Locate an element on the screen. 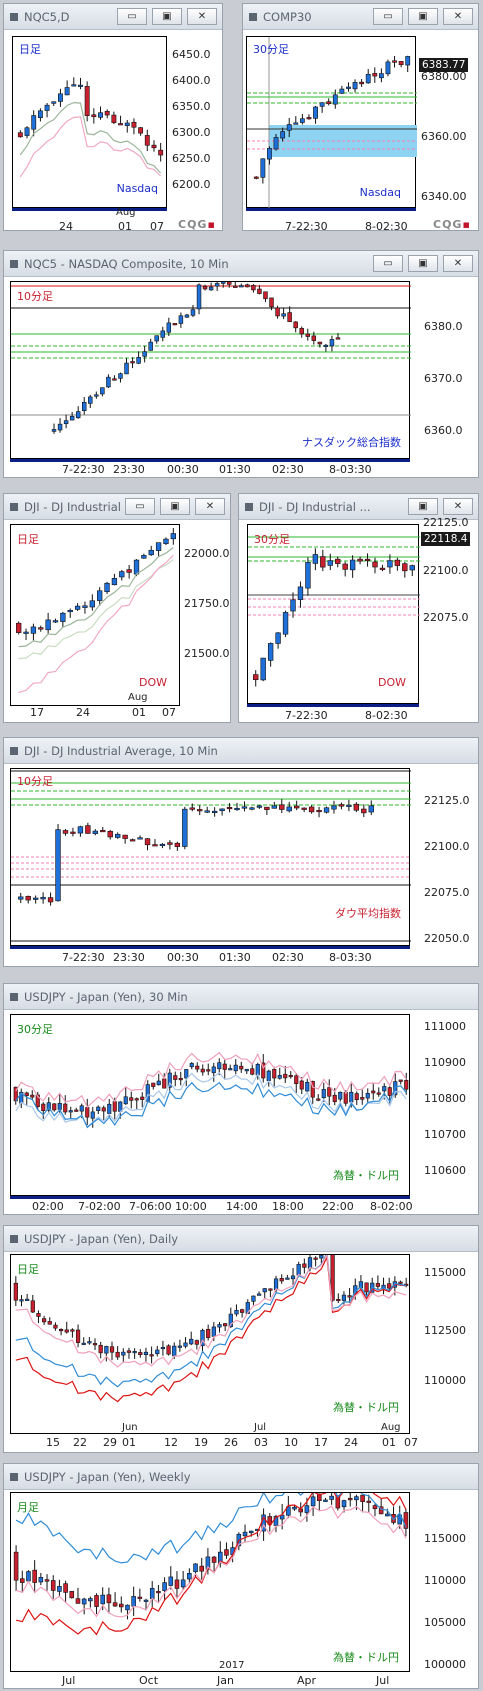 Image resolution: width=483 pixels, height=1691 pixels. price-chart-area: 日足 DOW is located at coordinates (95, 615).